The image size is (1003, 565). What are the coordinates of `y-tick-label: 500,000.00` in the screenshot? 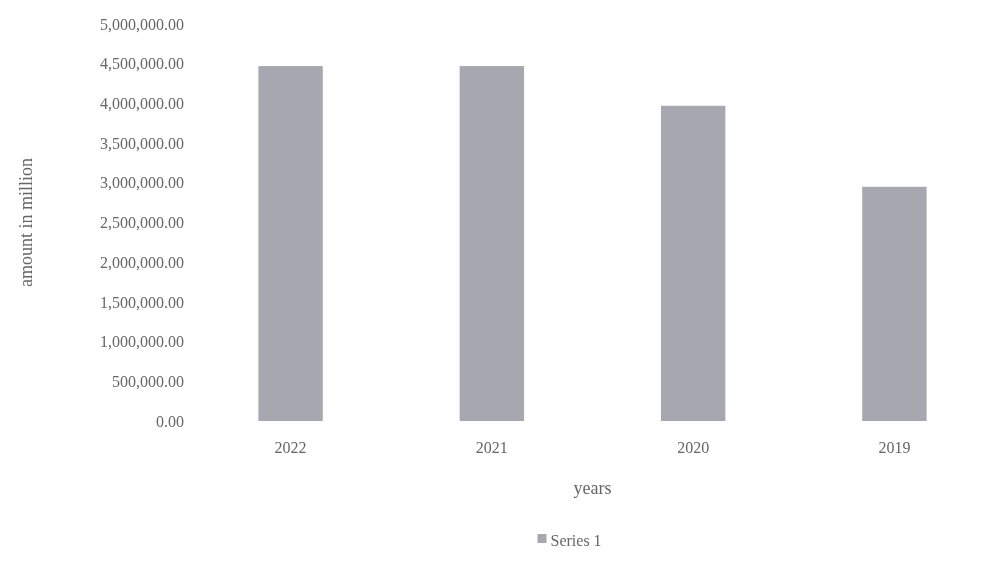 It's located at (148, 381).